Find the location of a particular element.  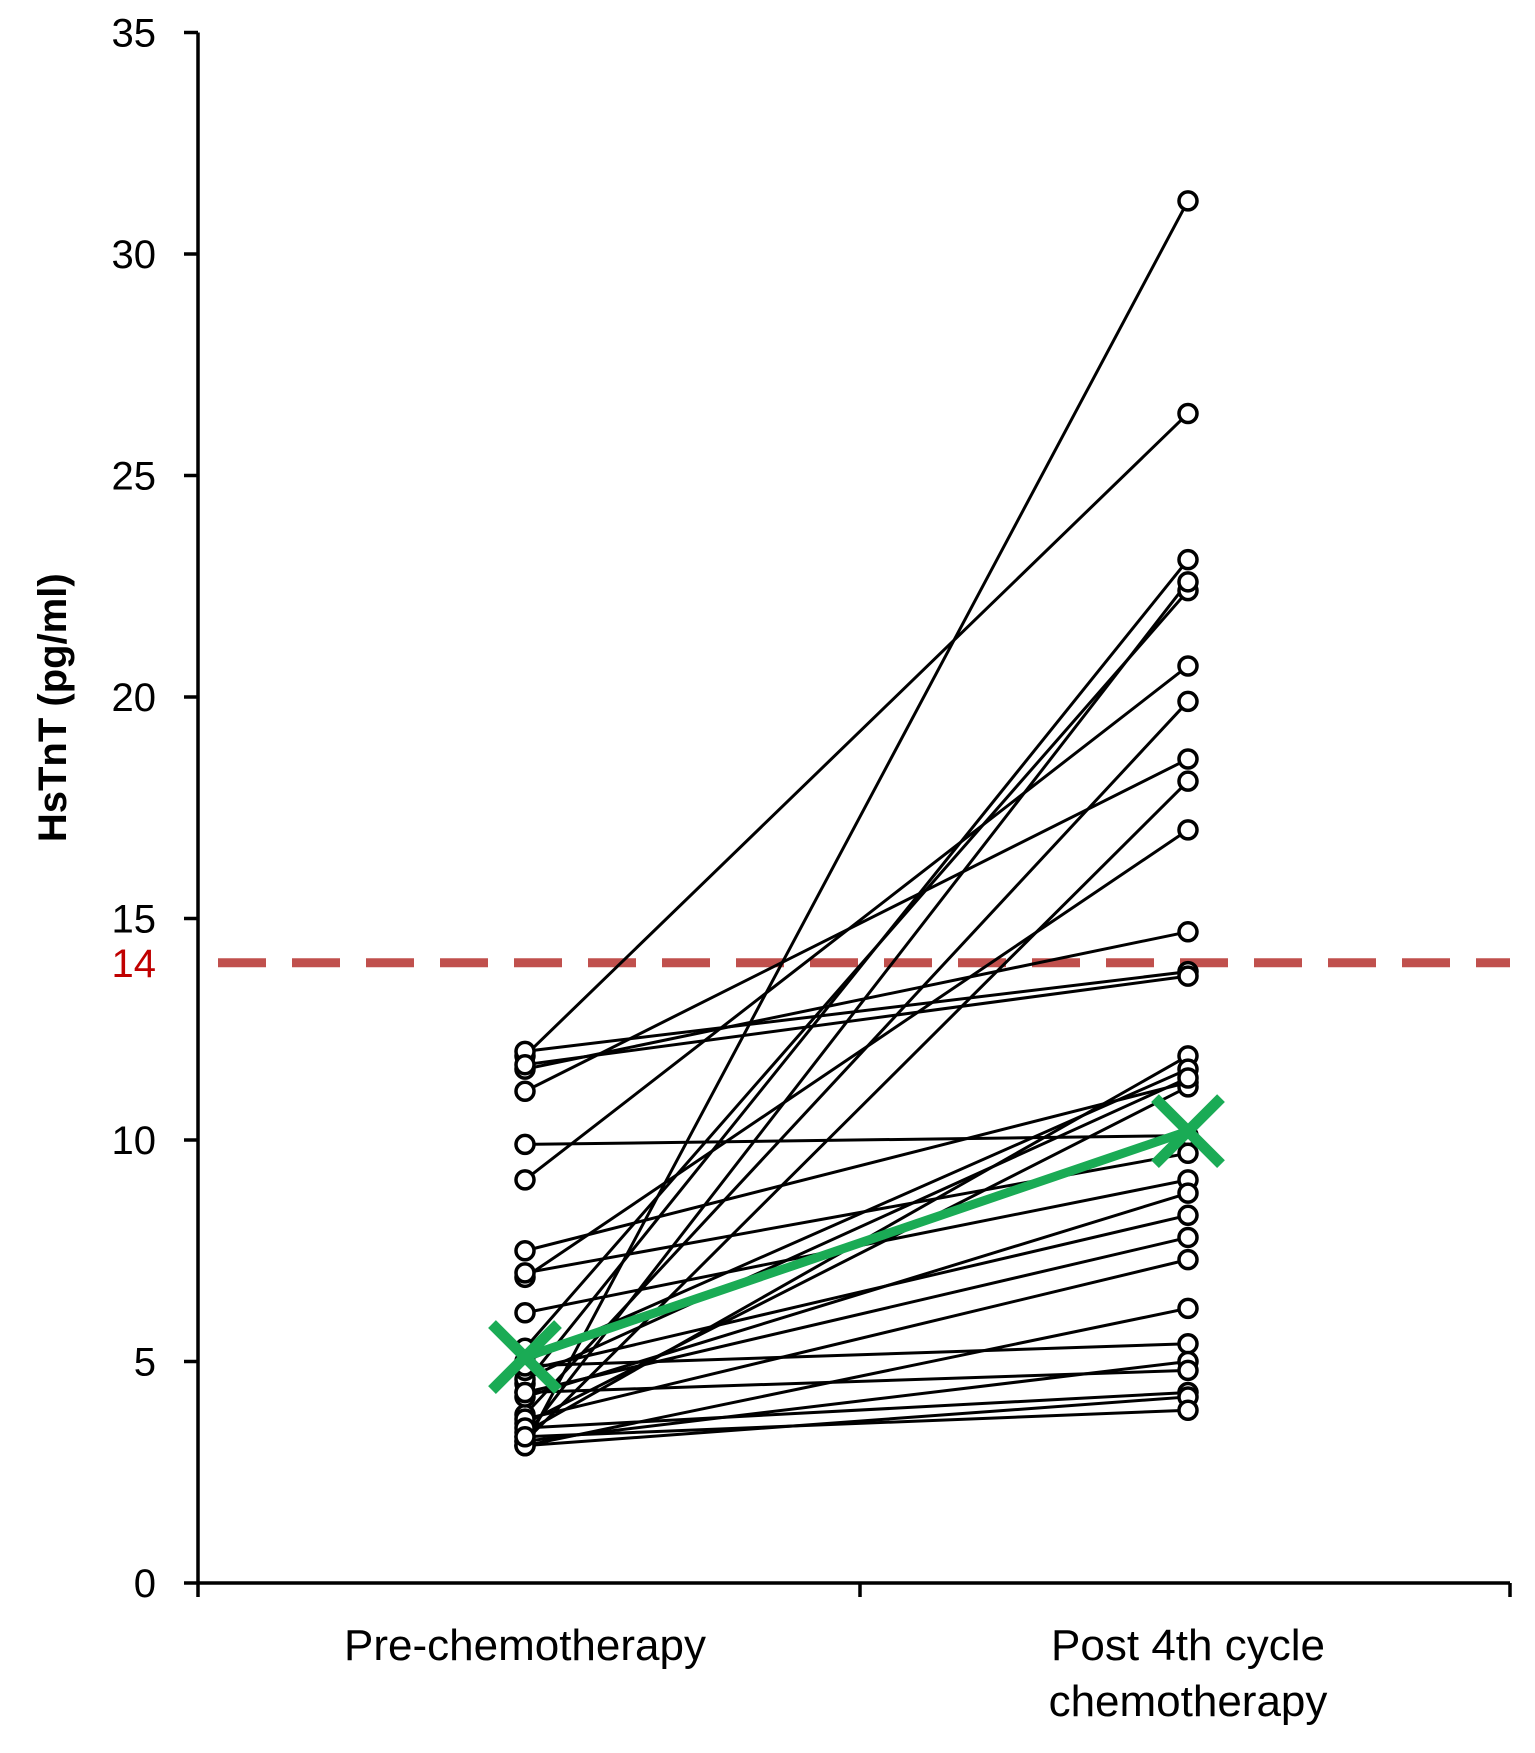

y-tick-label: 35 is located at coordinates (134, 34).